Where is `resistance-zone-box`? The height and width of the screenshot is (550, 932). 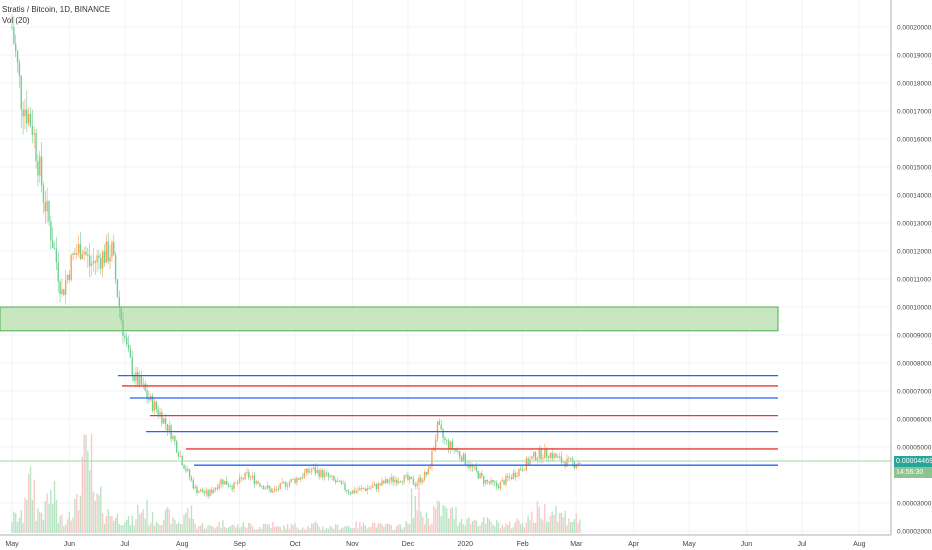 resistance-zone-box is located at coordinates (389, 319).